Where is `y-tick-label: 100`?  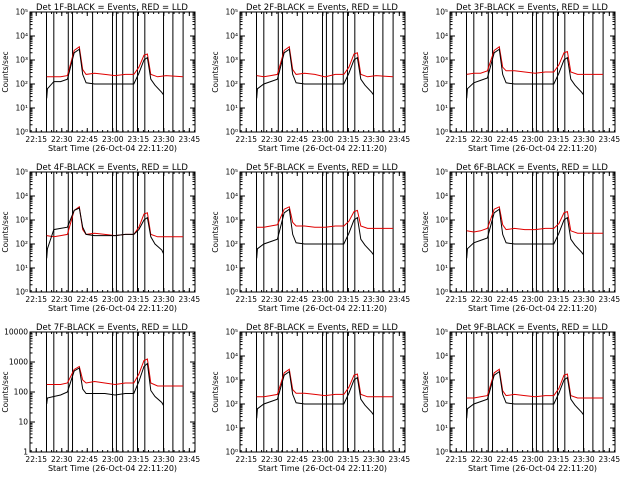 y-tick-label: 100 is located at coordinates (21, 392).